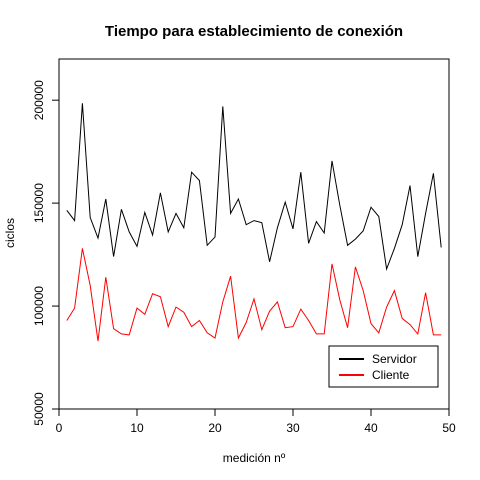 Image resolution: width=480 pixels, height=480 pixels. I want to click on x-tick-label: 0, so click(59, 428).